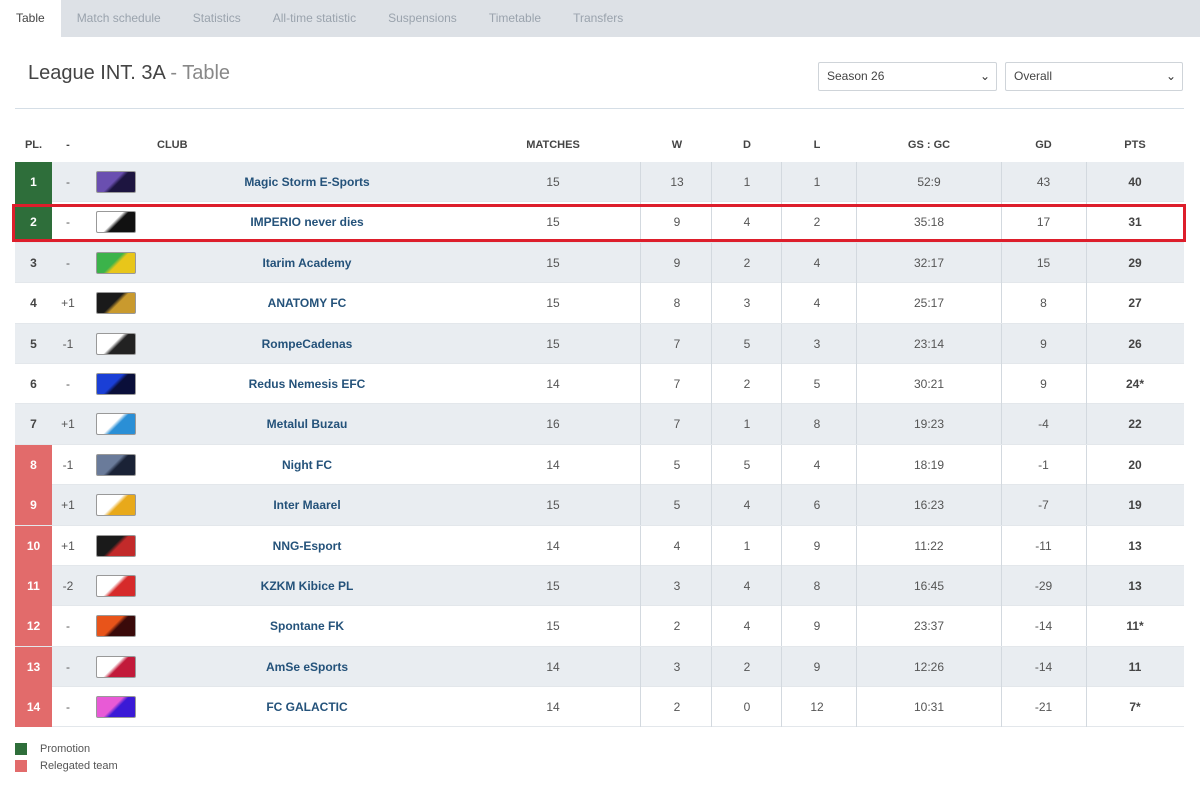  I want to click on row-points: 19, so click(1135, 505).